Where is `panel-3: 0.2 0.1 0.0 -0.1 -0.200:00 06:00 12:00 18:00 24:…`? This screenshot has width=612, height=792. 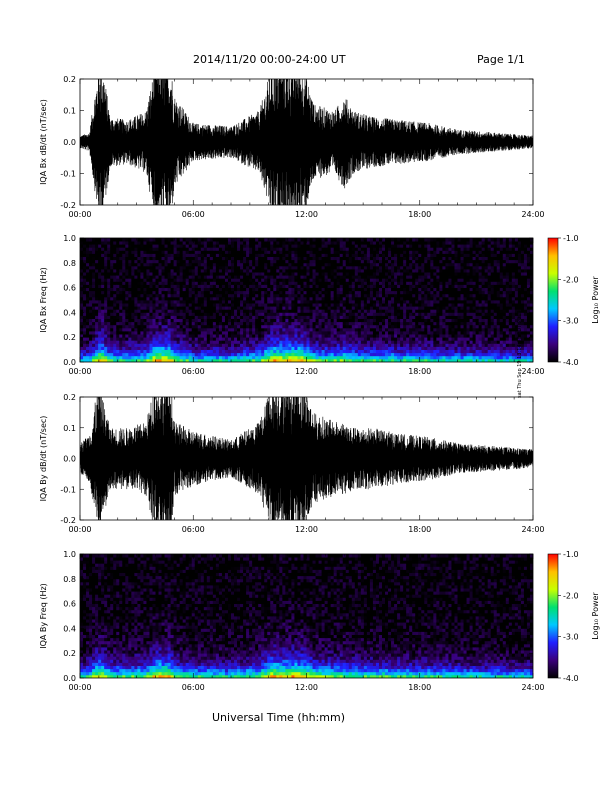
panel-3: 0.2 0.1 0.0 -0.1 -0.200:00 06:00 12:00 18:00 24:… is located at coordinates (292, 463).